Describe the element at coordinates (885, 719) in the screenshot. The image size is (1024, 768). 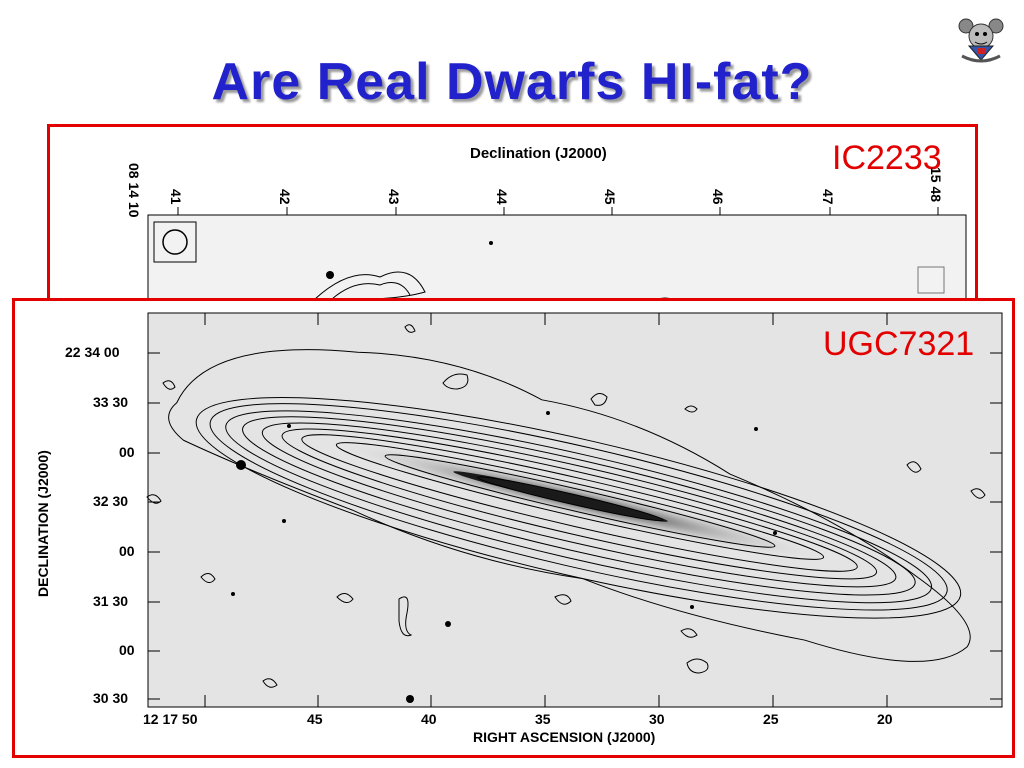
I see `x-tick-label: 20` at that location.